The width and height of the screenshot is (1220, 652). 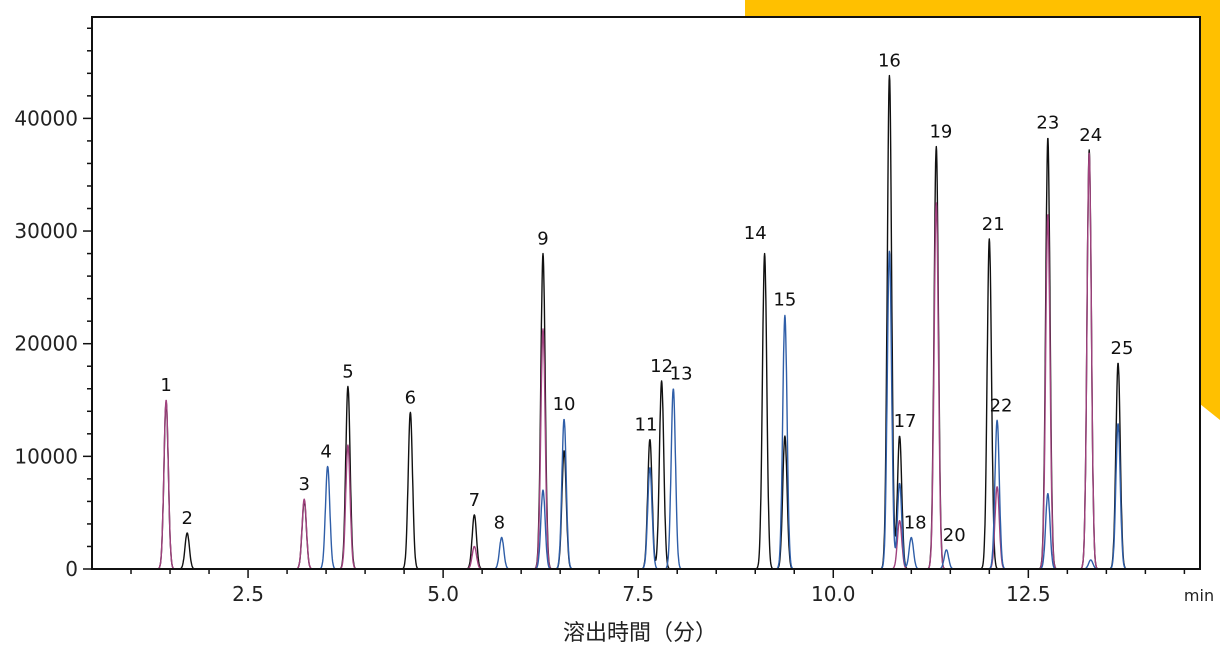 What do you see at coordinates (443, 594) in the screenshot?
I see `x-tick-label: 5.0` at bounding box center [443, 594].